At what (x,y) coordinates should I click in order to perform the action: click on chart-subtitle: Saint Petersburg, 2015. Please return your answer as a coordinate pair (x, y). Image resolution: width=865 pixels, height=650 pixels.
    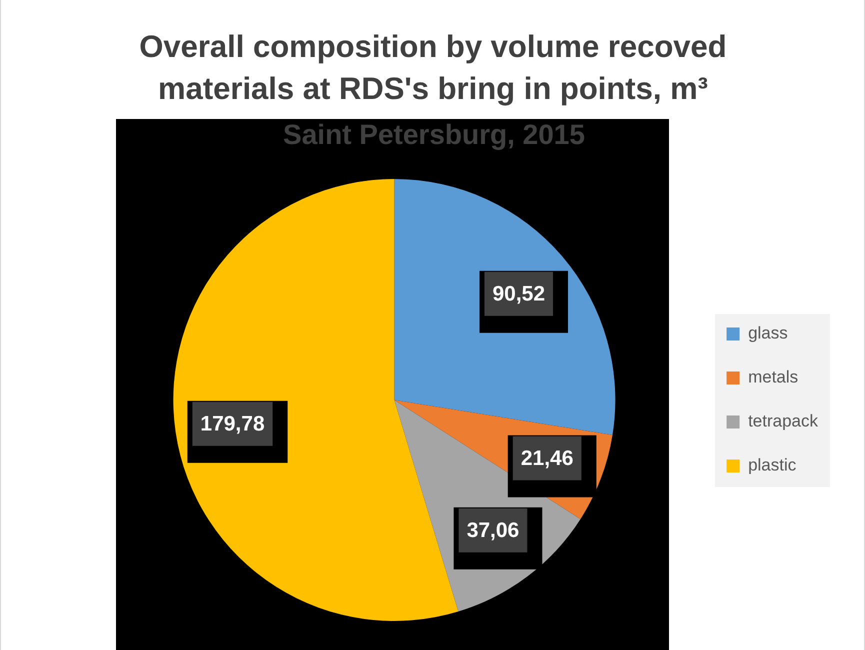
    Looking at the image, I should click on (434, 135).